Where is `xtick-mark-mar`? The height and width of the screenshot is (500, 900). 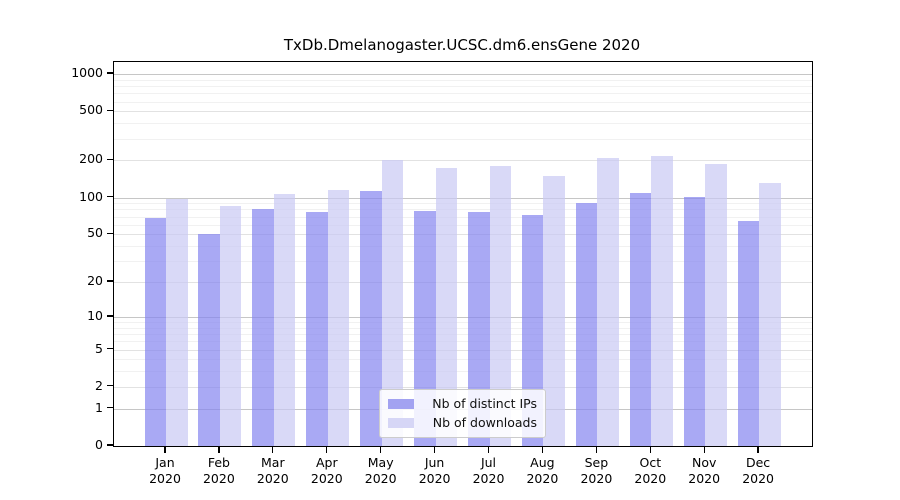
xtick-mark-mar is located at coordinates (273, 449).